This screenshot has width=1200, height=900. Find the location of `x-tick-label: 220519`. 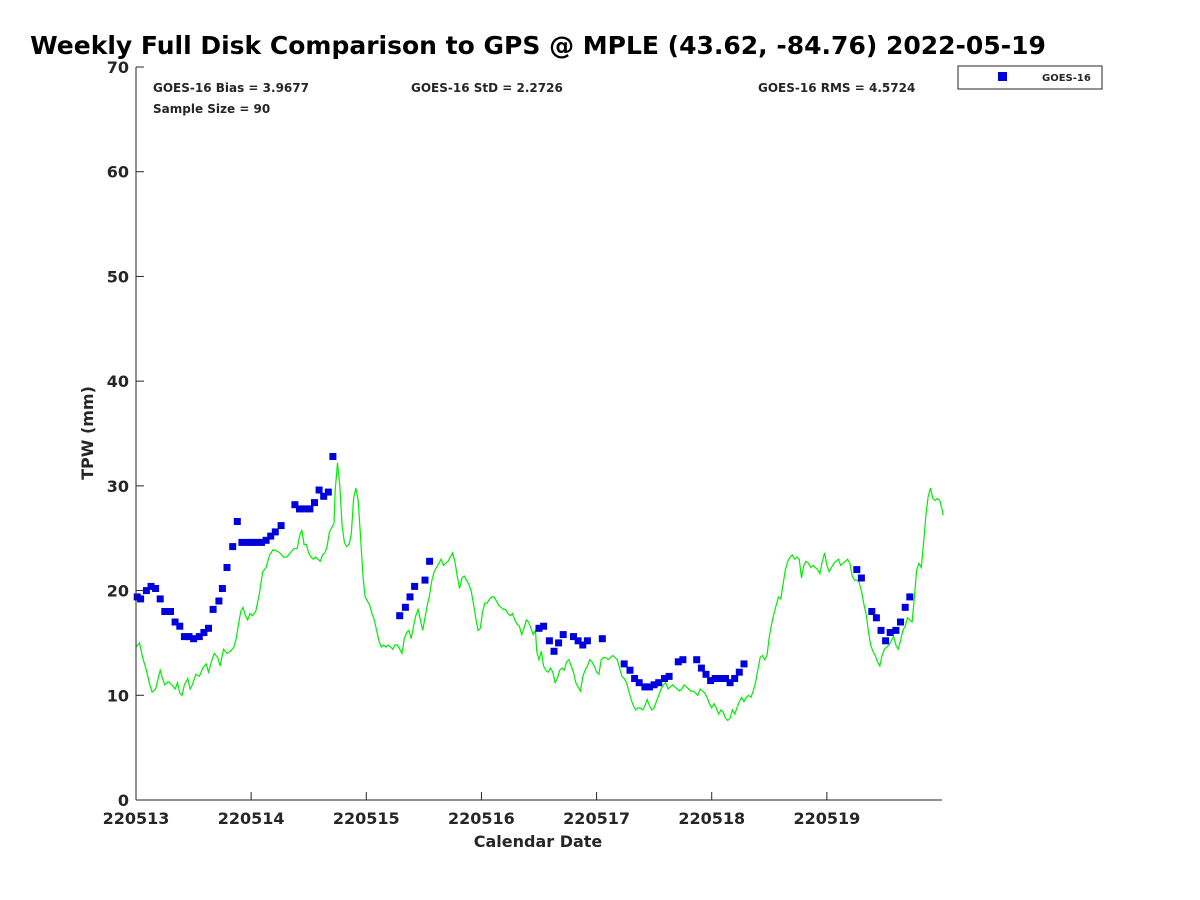

x-tick-label: 220519 is located at coordinates (826, 818).